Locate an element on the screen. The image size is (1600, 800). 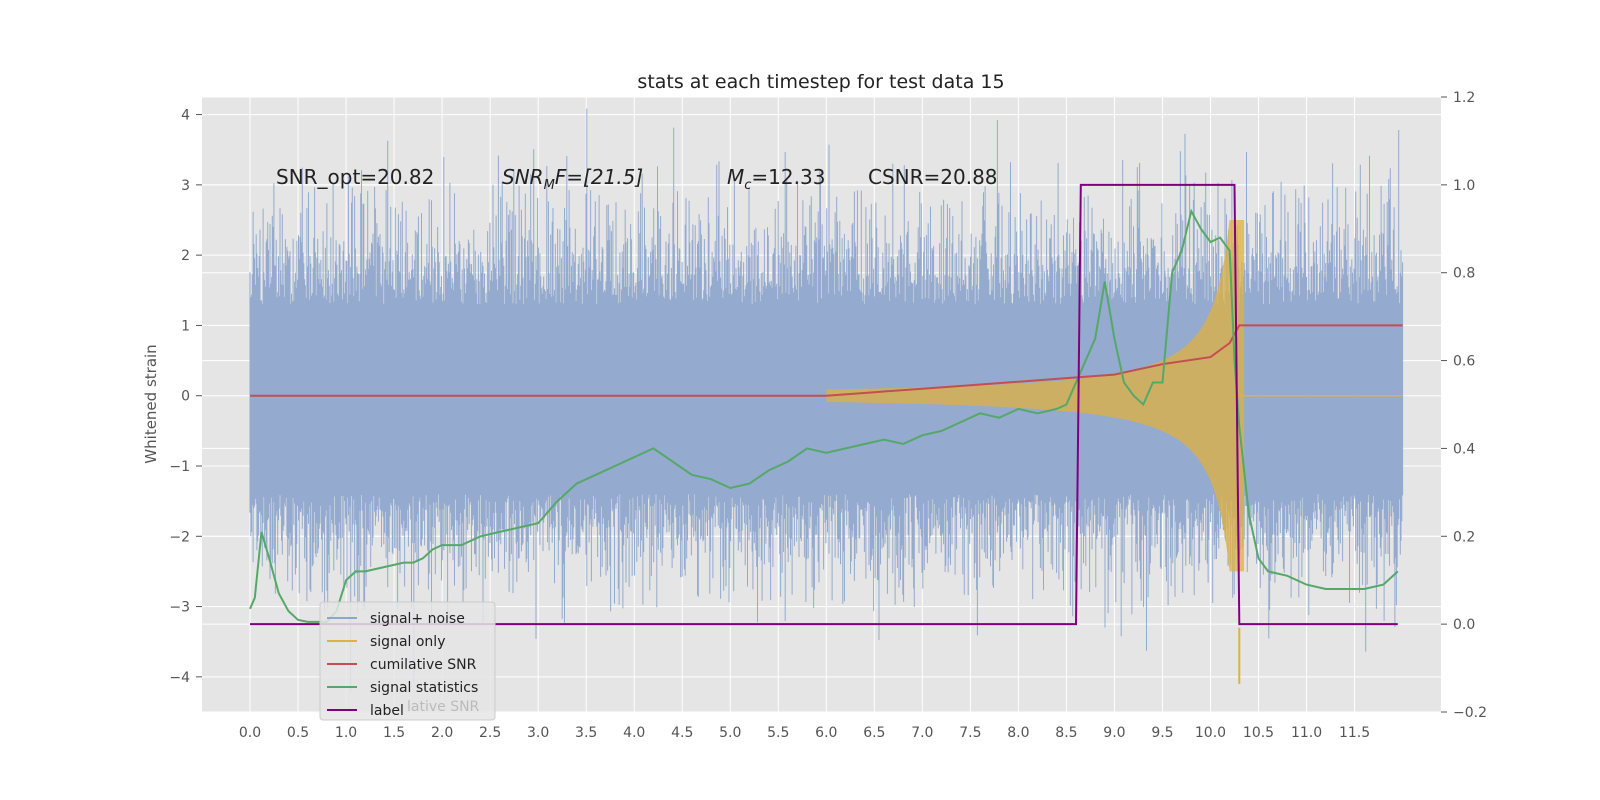
y-tick-label: 3 is located at coordinates (185, 186).